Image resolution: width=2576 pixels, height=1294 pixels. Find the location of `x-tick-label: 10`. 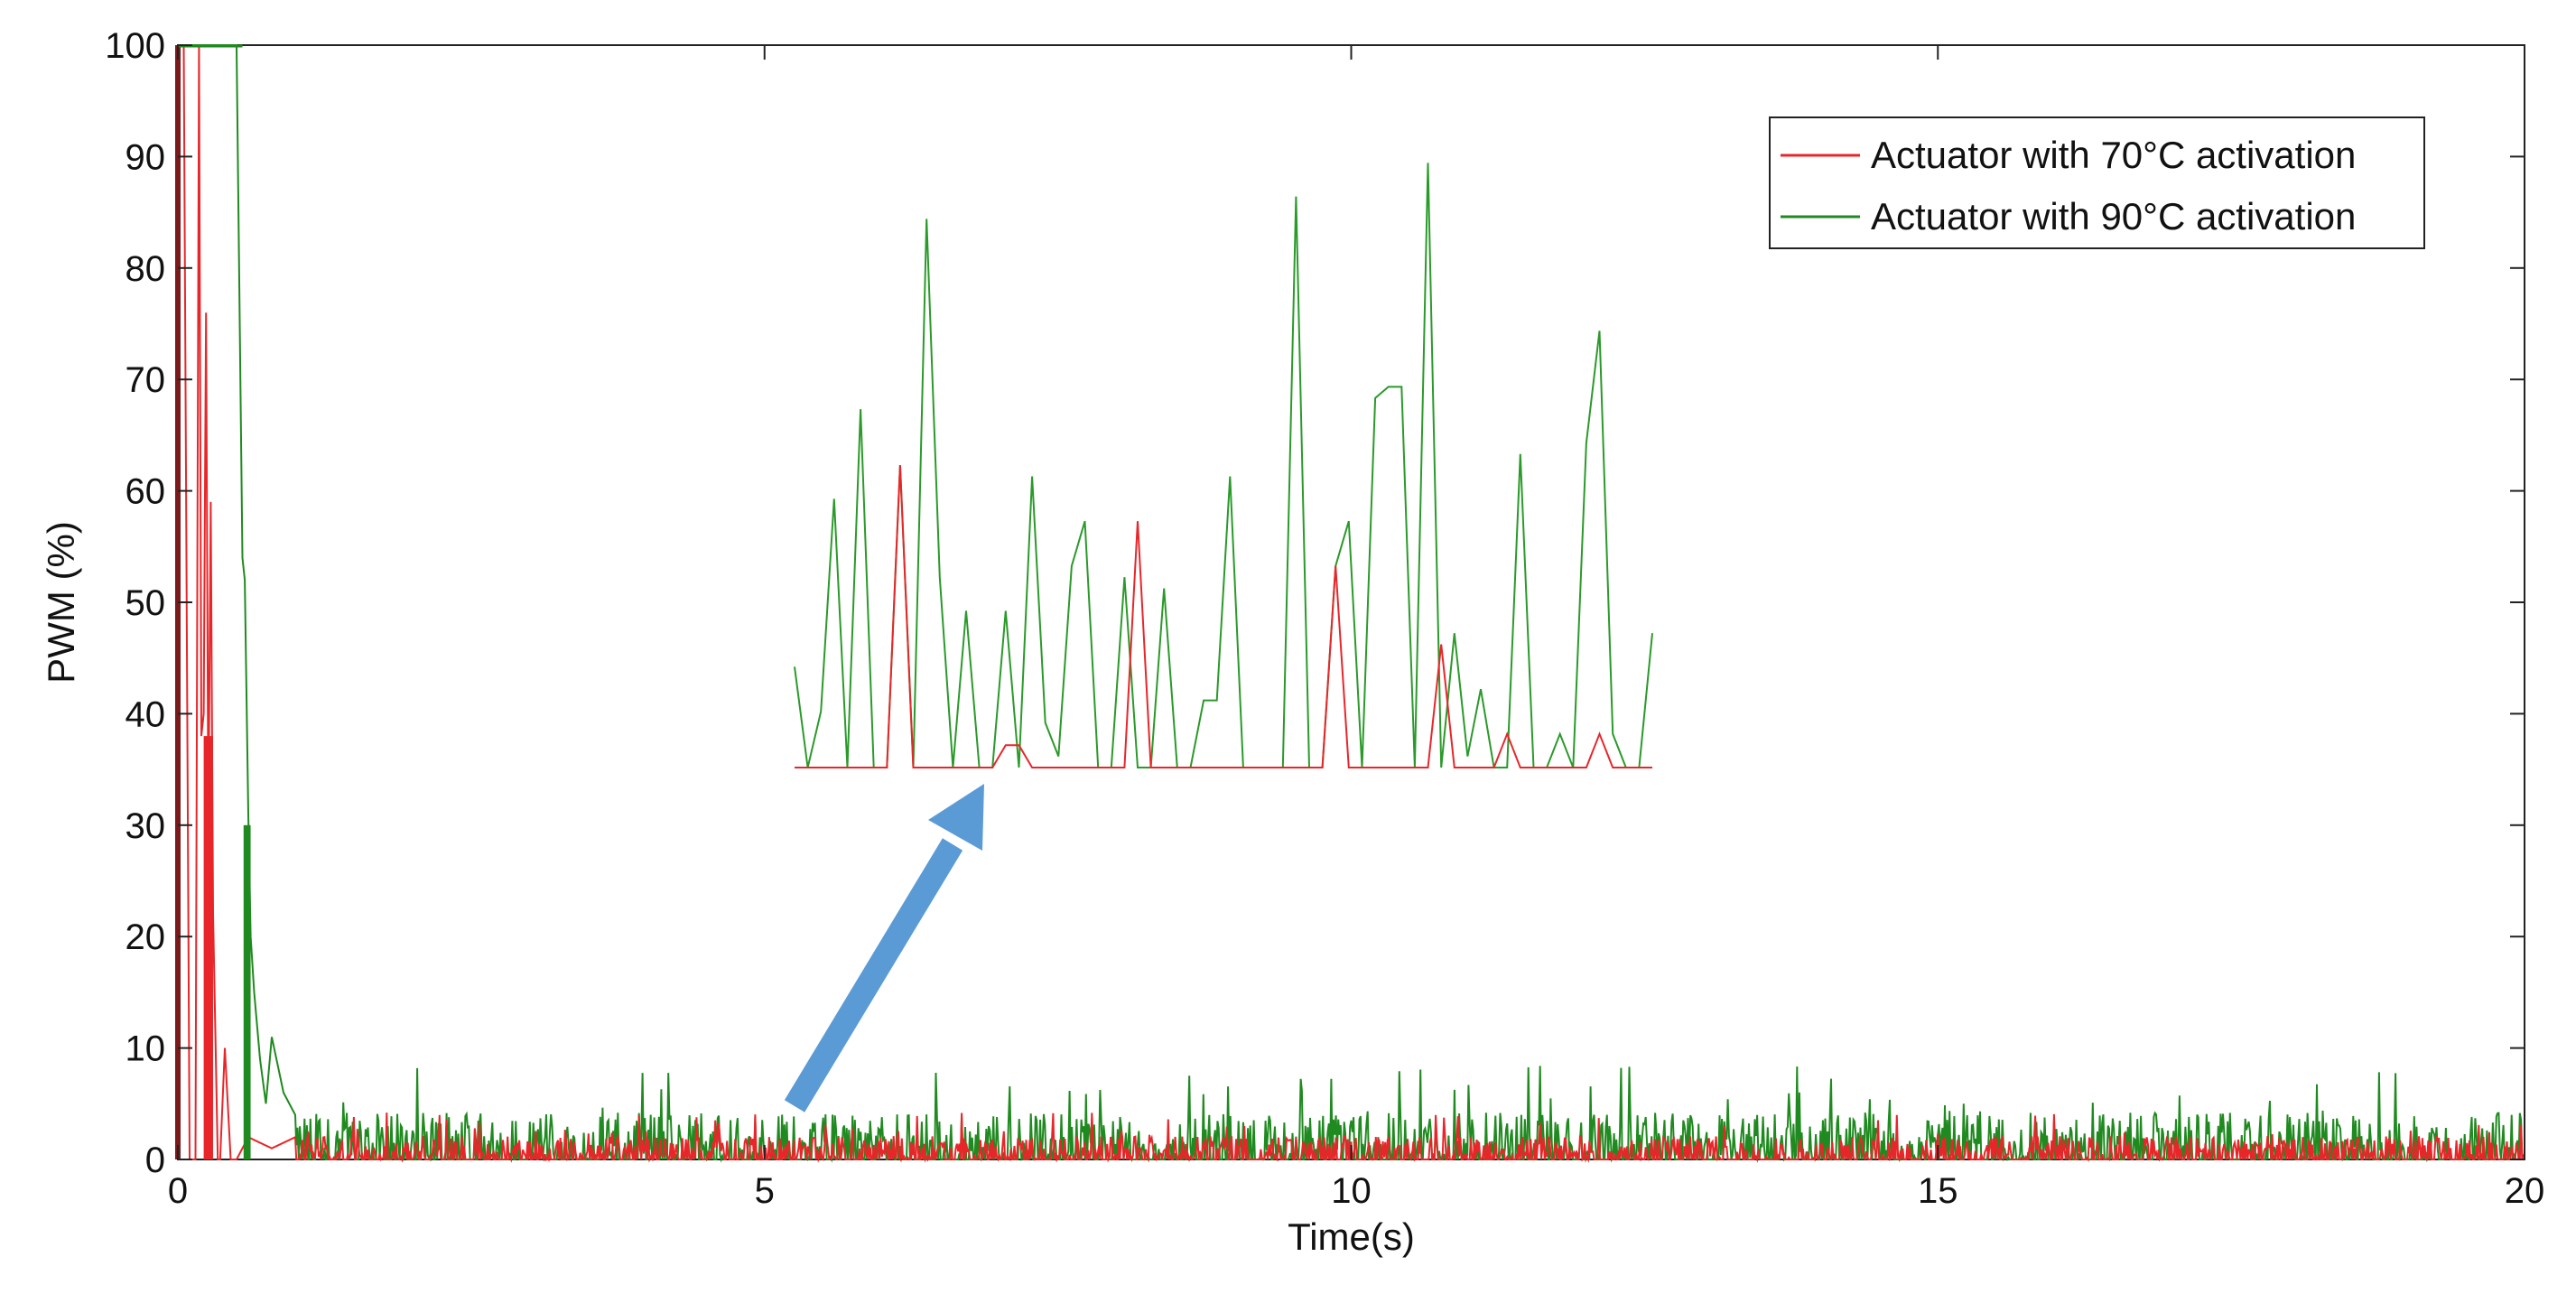

x-tick-label: 10 is located at coordinates (1351, 1191).